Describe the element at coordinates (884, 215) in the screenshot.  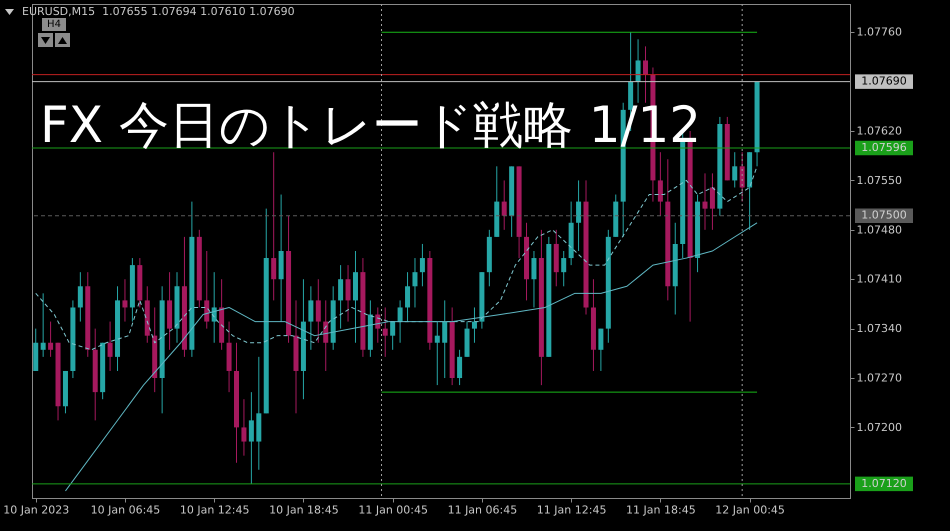
I see `ref-line-label: 1.07500` at that location.